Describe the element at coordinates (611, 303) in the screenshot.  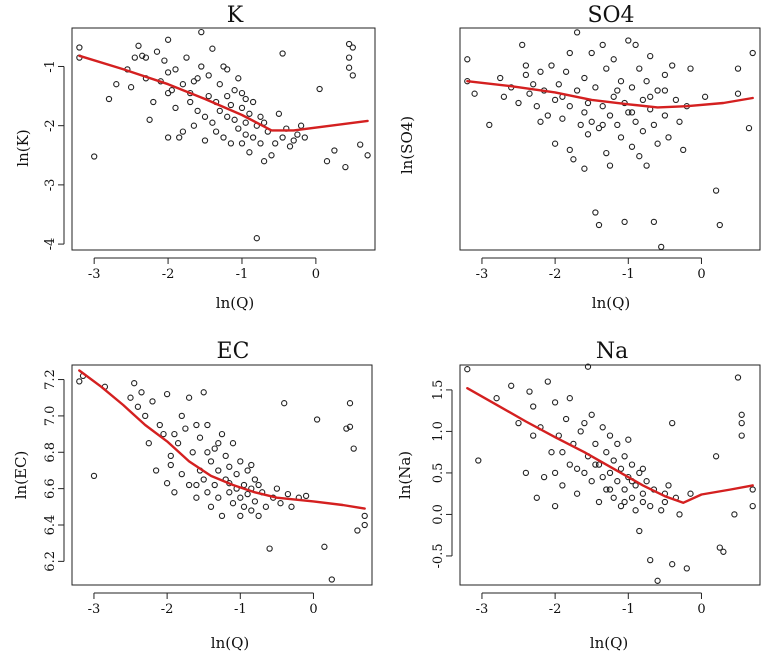
I see `x-axis-label: ln(Q)` at that location.